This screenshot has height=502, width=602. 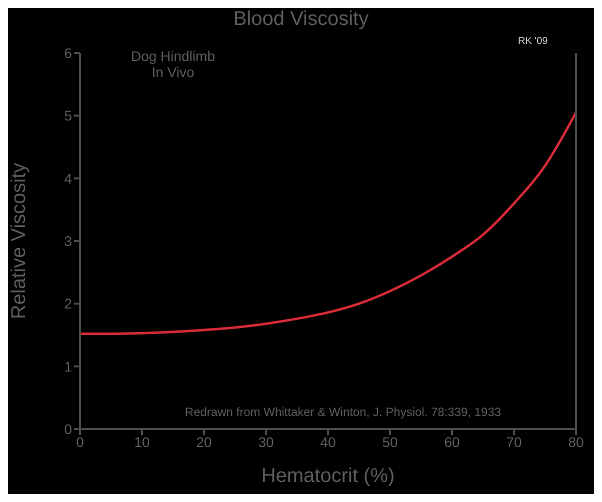 What do you see at coordinates (142, 442) in the screenshot?
I see `x-tick-label: 10` at bounding box center [142, 442].